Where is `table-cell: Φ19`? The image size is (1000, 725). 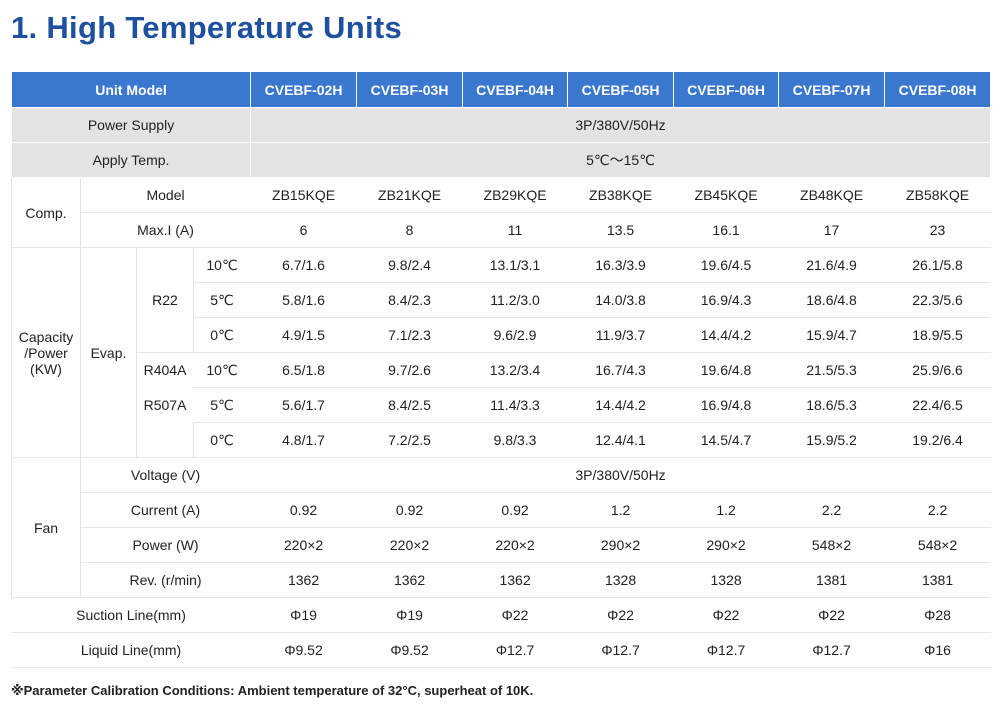 table-cell: Φ19 is located at coordinates (410, 615).